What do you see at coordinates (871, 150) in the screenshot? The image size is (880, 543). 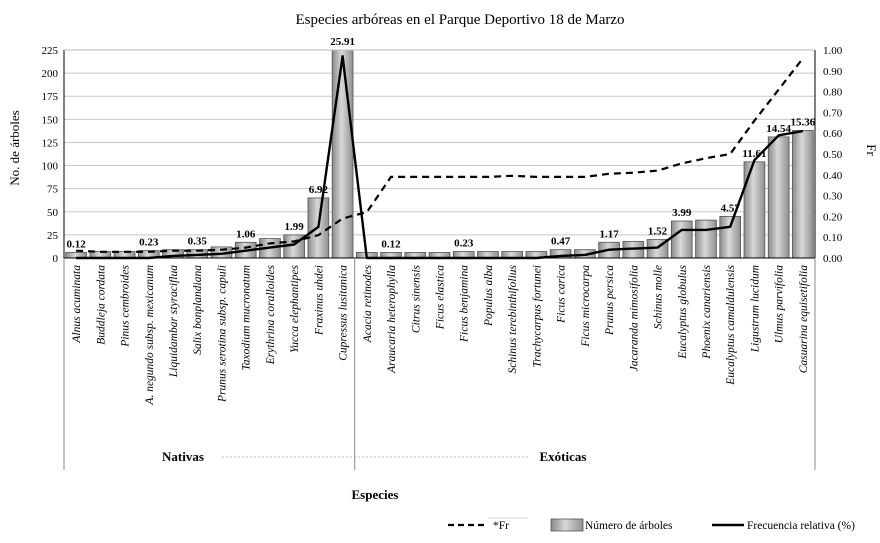 I see `y2-axis-title: Fr` at bounding box center [871, 150].